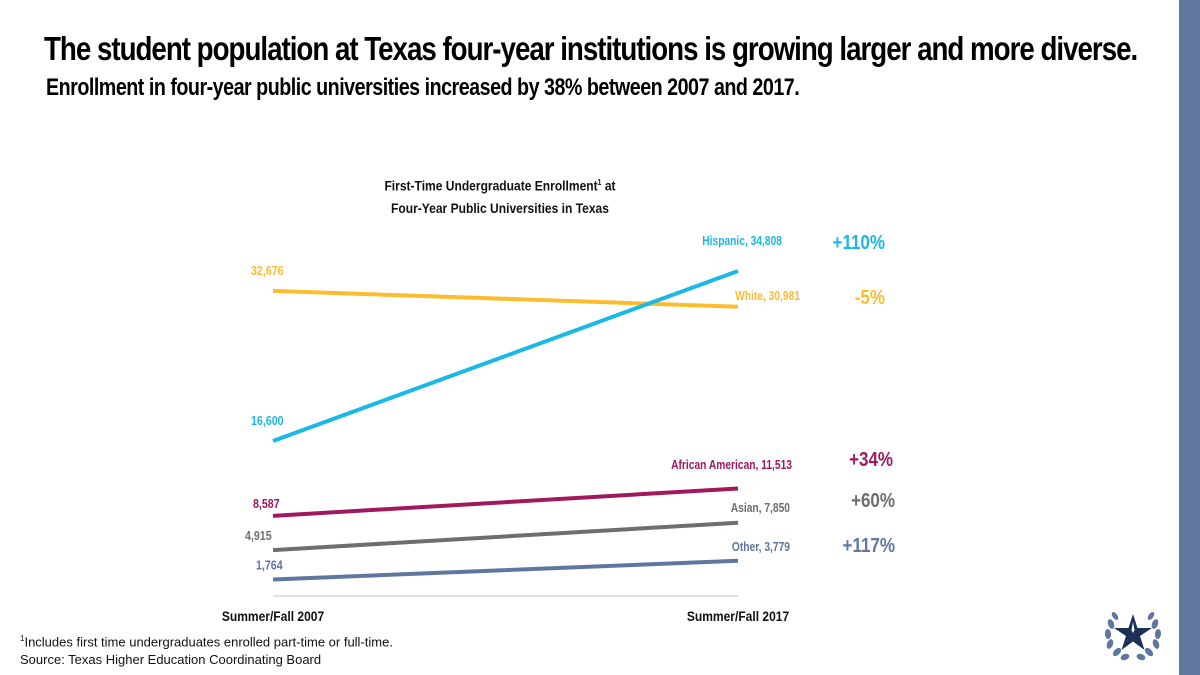 The image size is (1200, 675). I want to click on series-line-hispanic, so click(505, 356).